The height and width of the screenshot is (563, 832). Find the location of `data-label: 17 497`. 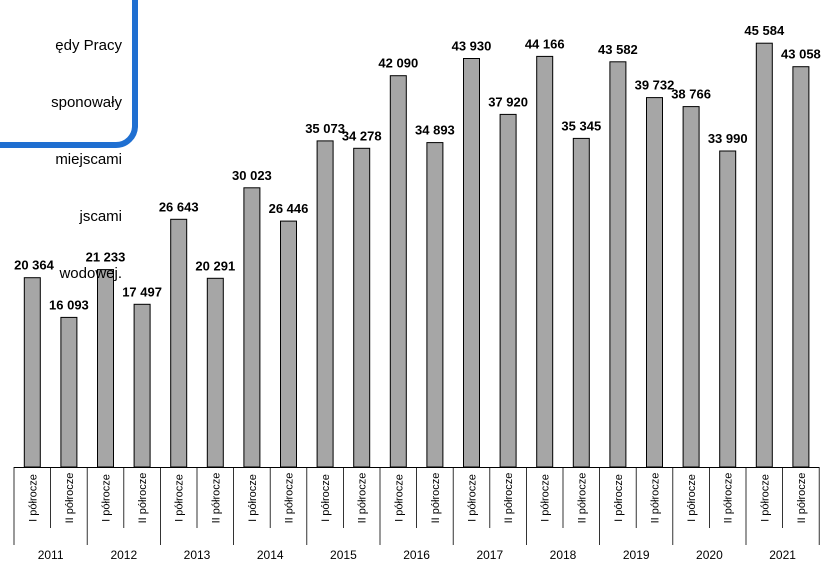

data-label: 17 497 is located at coordinates (142, 291).